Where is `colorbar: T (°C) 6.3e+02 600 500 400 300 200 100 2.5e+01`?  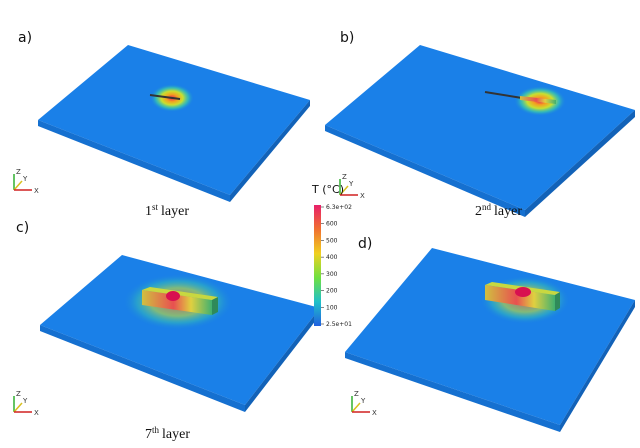
colorbar: T (°C) 6.3e+02 600 500 400 300 200 100 2.5e+01 is located at coordinates (331, 255).